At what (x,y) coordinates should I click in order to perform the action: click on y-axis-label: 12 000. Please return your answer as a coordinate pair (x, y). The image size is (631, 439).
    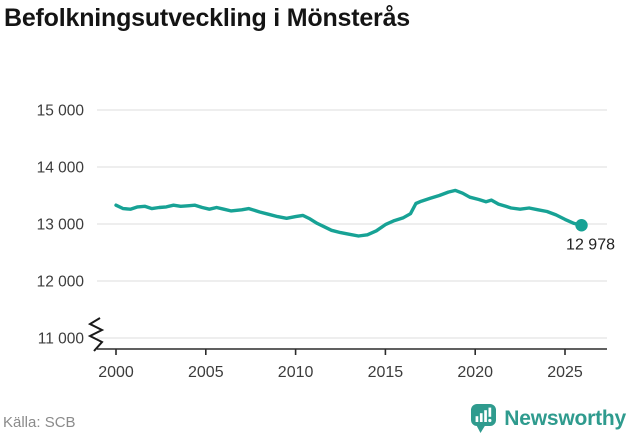
    Looking at the image, I should click on (61, 282).